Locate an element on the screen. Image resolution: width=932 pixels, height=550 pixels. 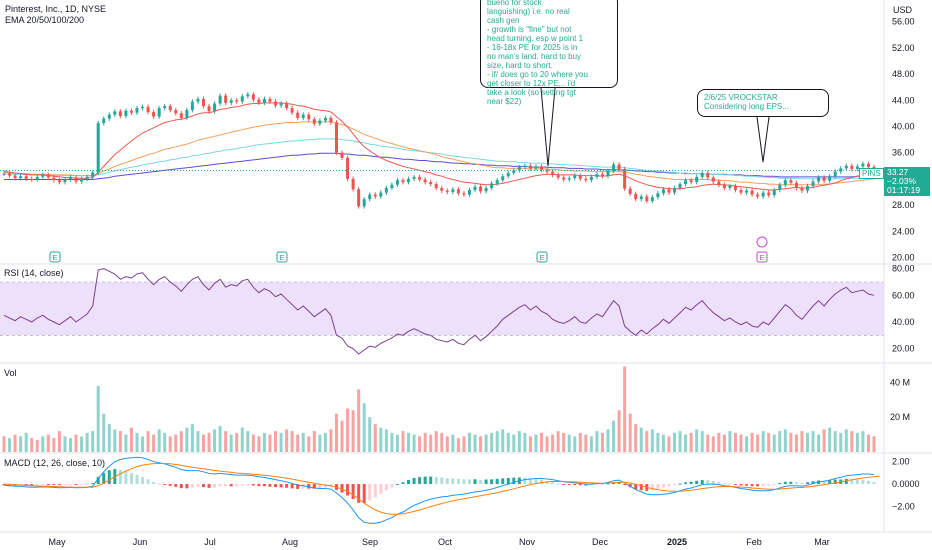
x-tick-label: Oct is located at coordinates (445, 542).